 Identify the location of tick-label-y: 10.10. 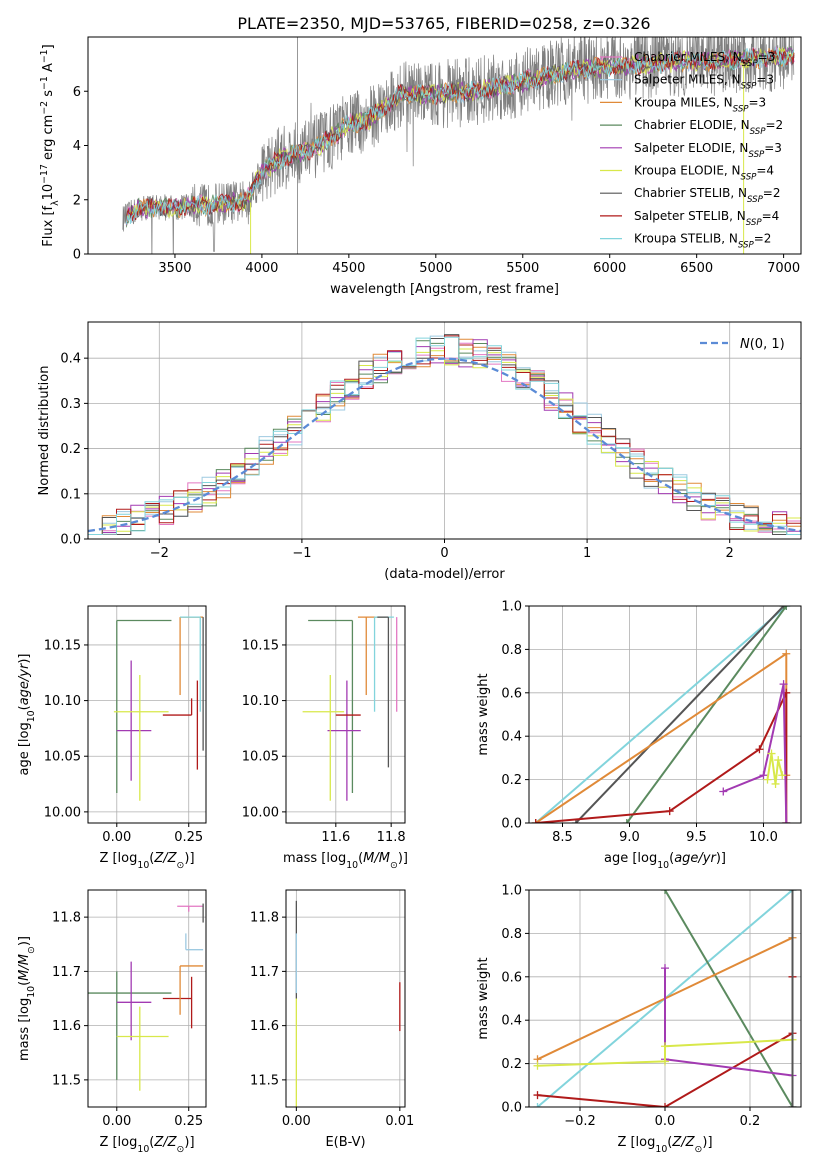
(62, 701).